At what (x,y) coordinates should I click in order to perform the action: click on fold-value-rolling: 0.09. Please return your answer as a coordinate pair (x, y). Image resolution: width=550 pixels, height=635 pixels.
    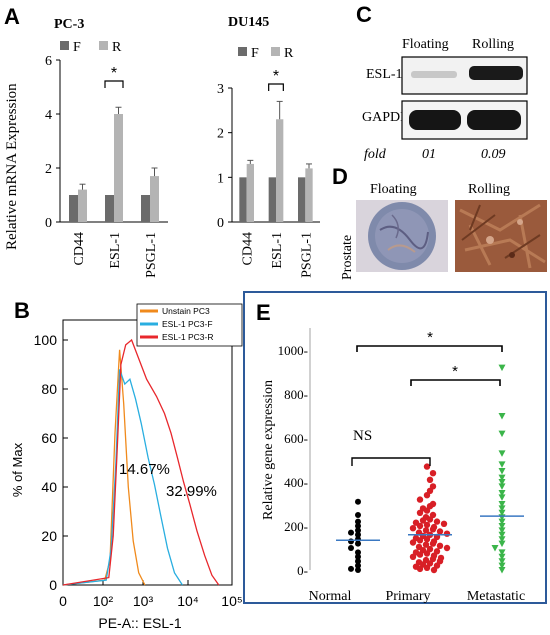
    Looking at the image, I should click on (493, 154).